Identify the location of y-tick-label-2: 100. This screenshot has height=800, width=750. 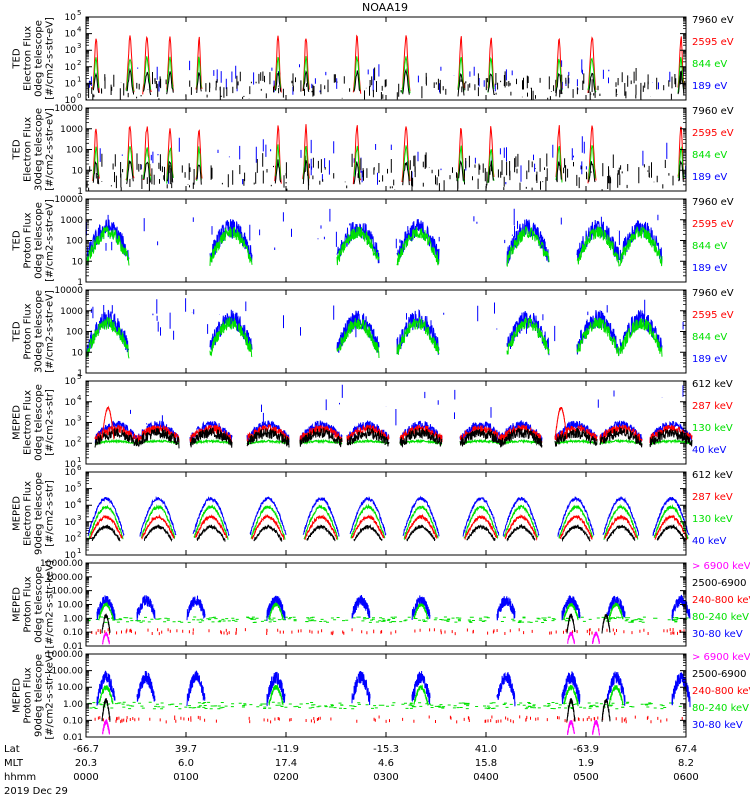
(74, 242).